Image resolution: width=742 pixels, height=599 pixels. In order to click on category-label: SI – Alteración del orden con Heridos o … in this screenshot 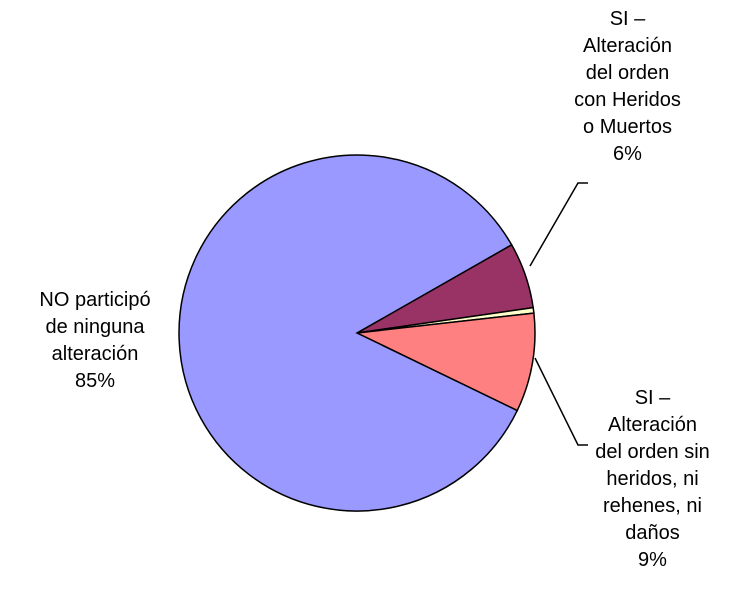, I will do `click(627, 73)`.